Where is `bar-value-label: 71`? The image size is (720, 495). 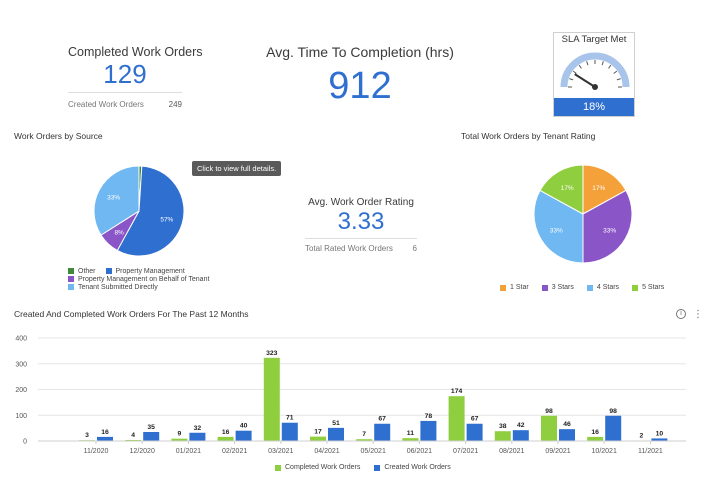 bar-value-label: 71 is located at coordinates (290, 418).